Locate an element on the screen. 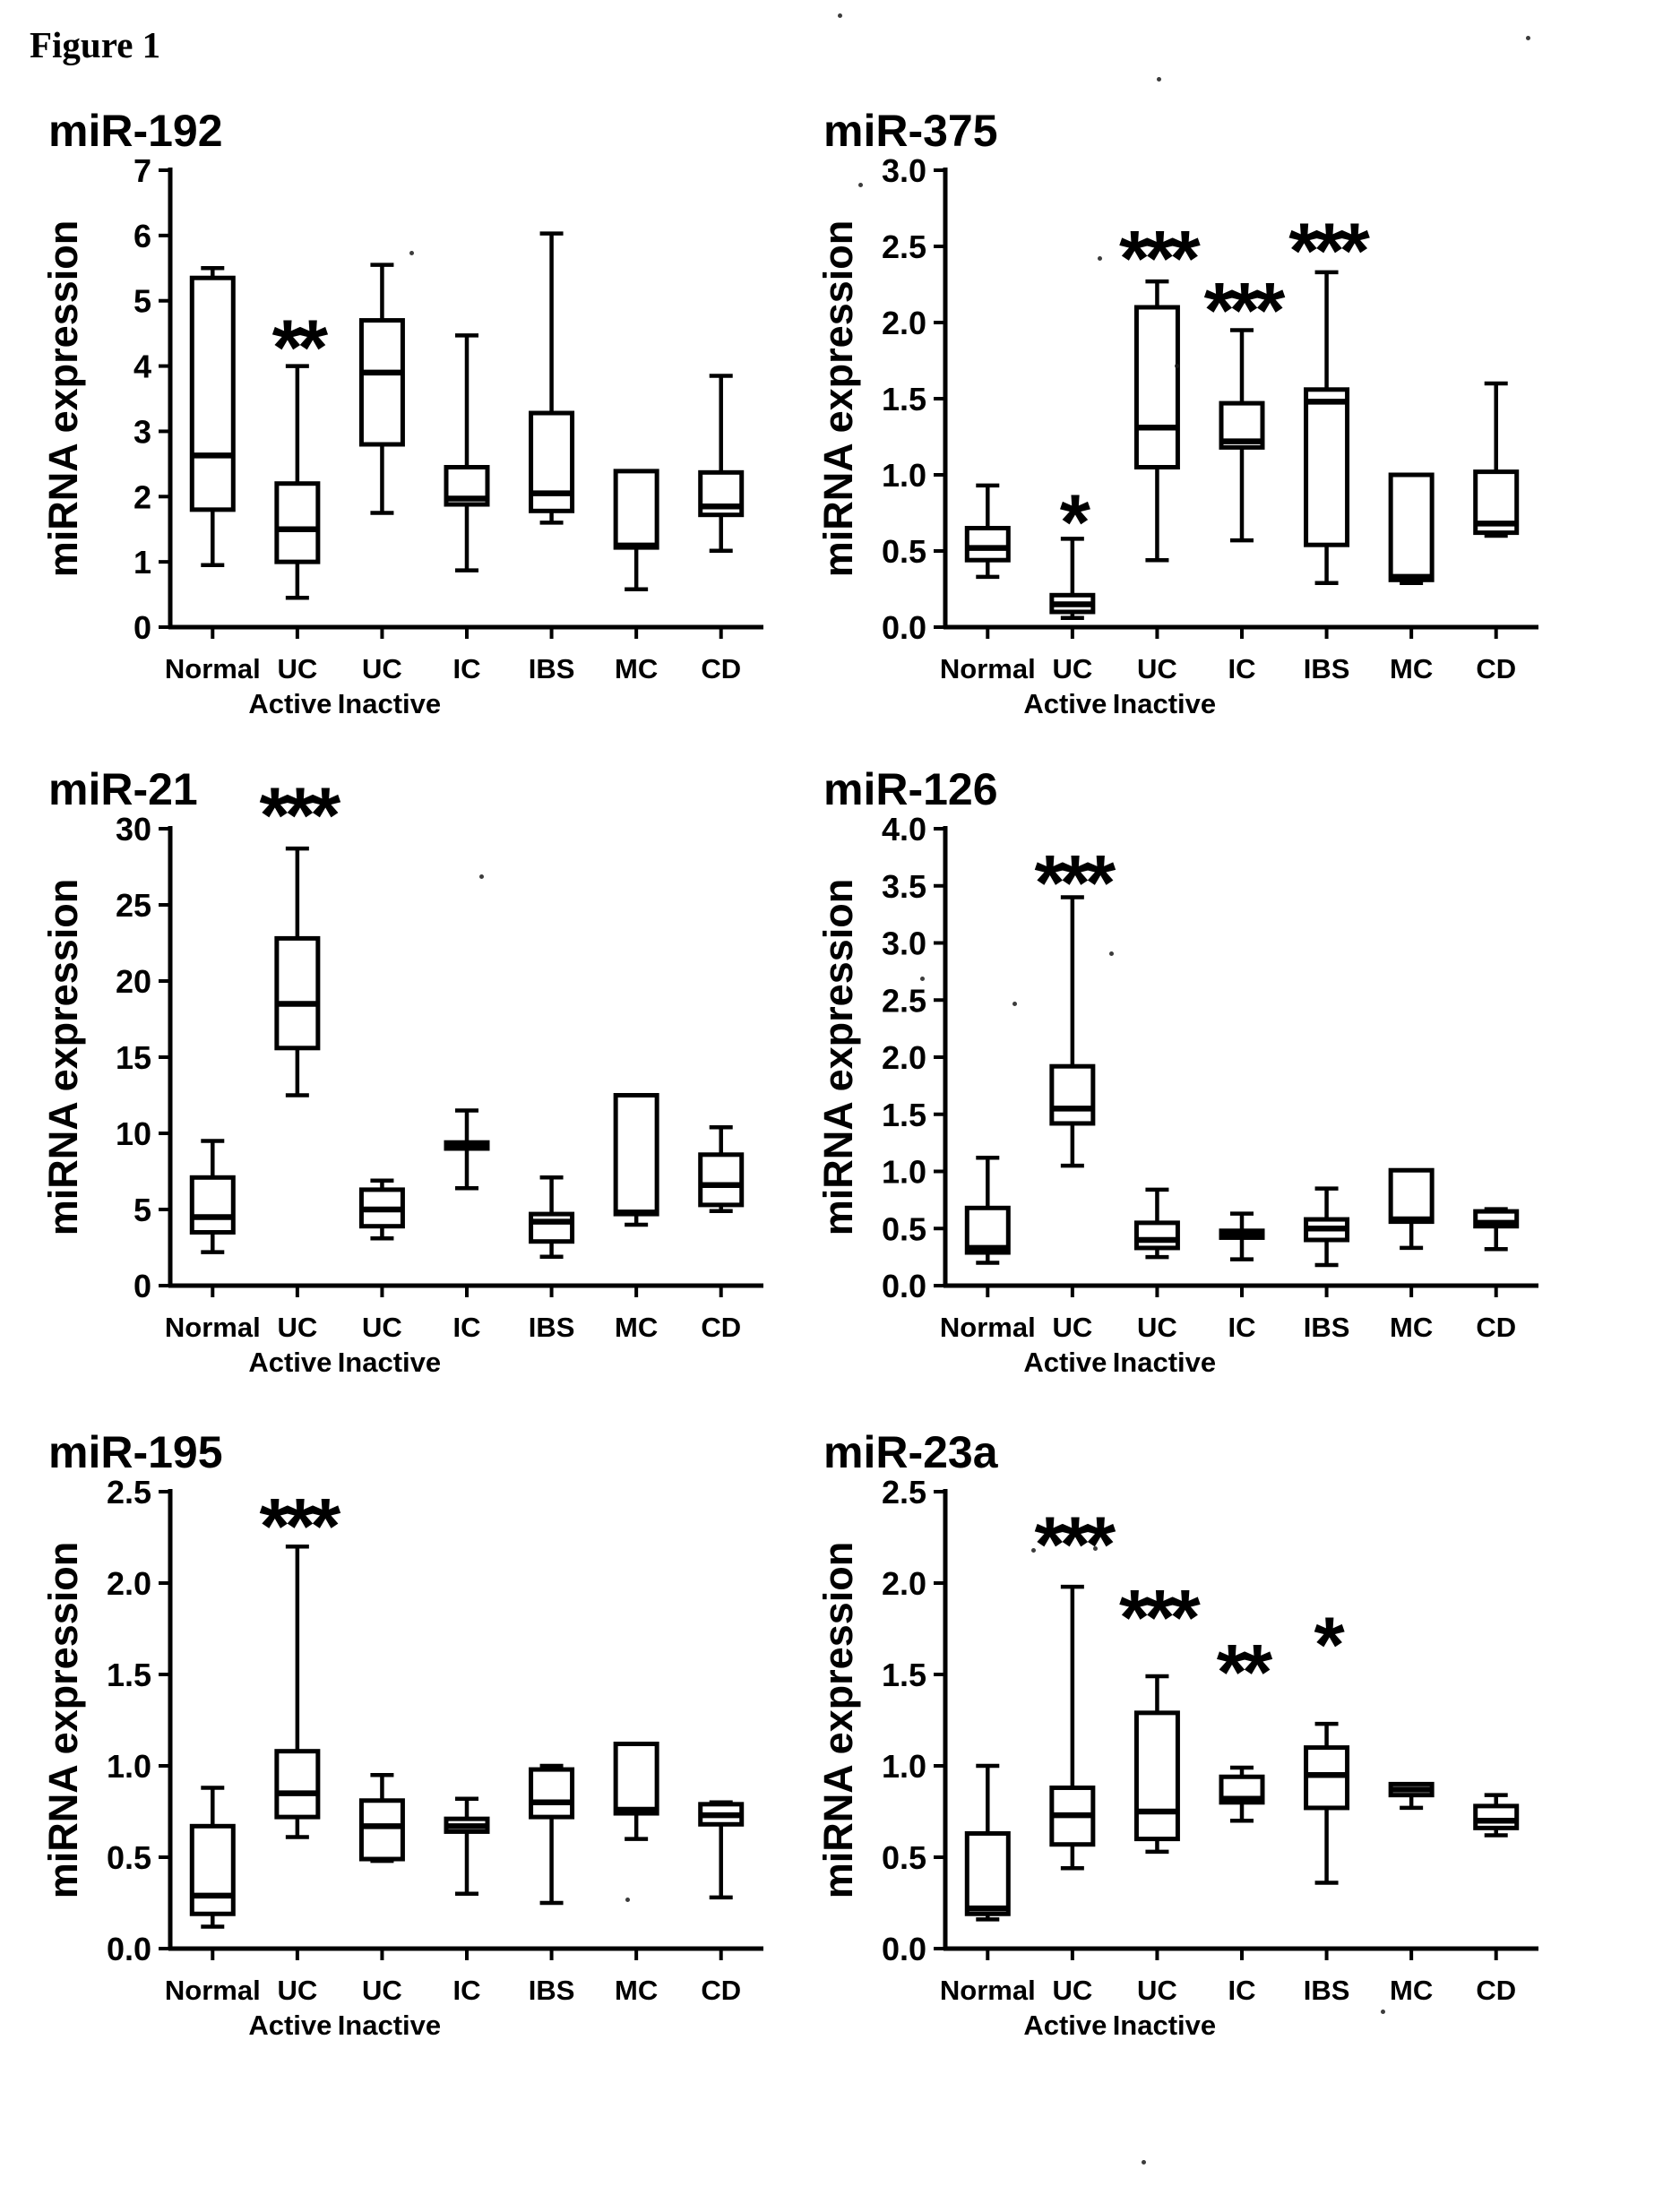 Image resolution: width=1663 pixels, height=2212 pixels. y-tick-label: 3.5 is located at coordinates (904, 886).